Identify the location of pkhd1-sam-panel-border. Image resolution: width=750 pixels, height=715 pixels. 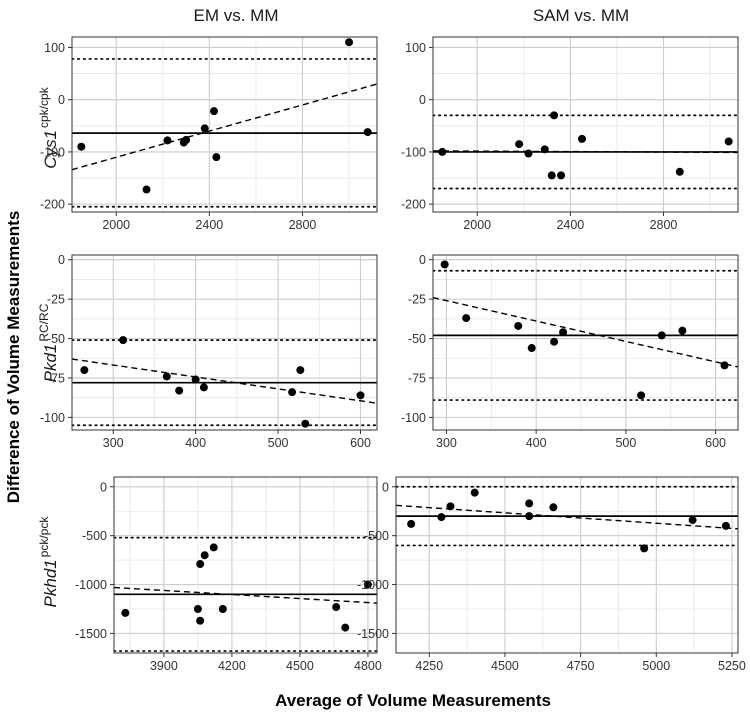
(567, 565).